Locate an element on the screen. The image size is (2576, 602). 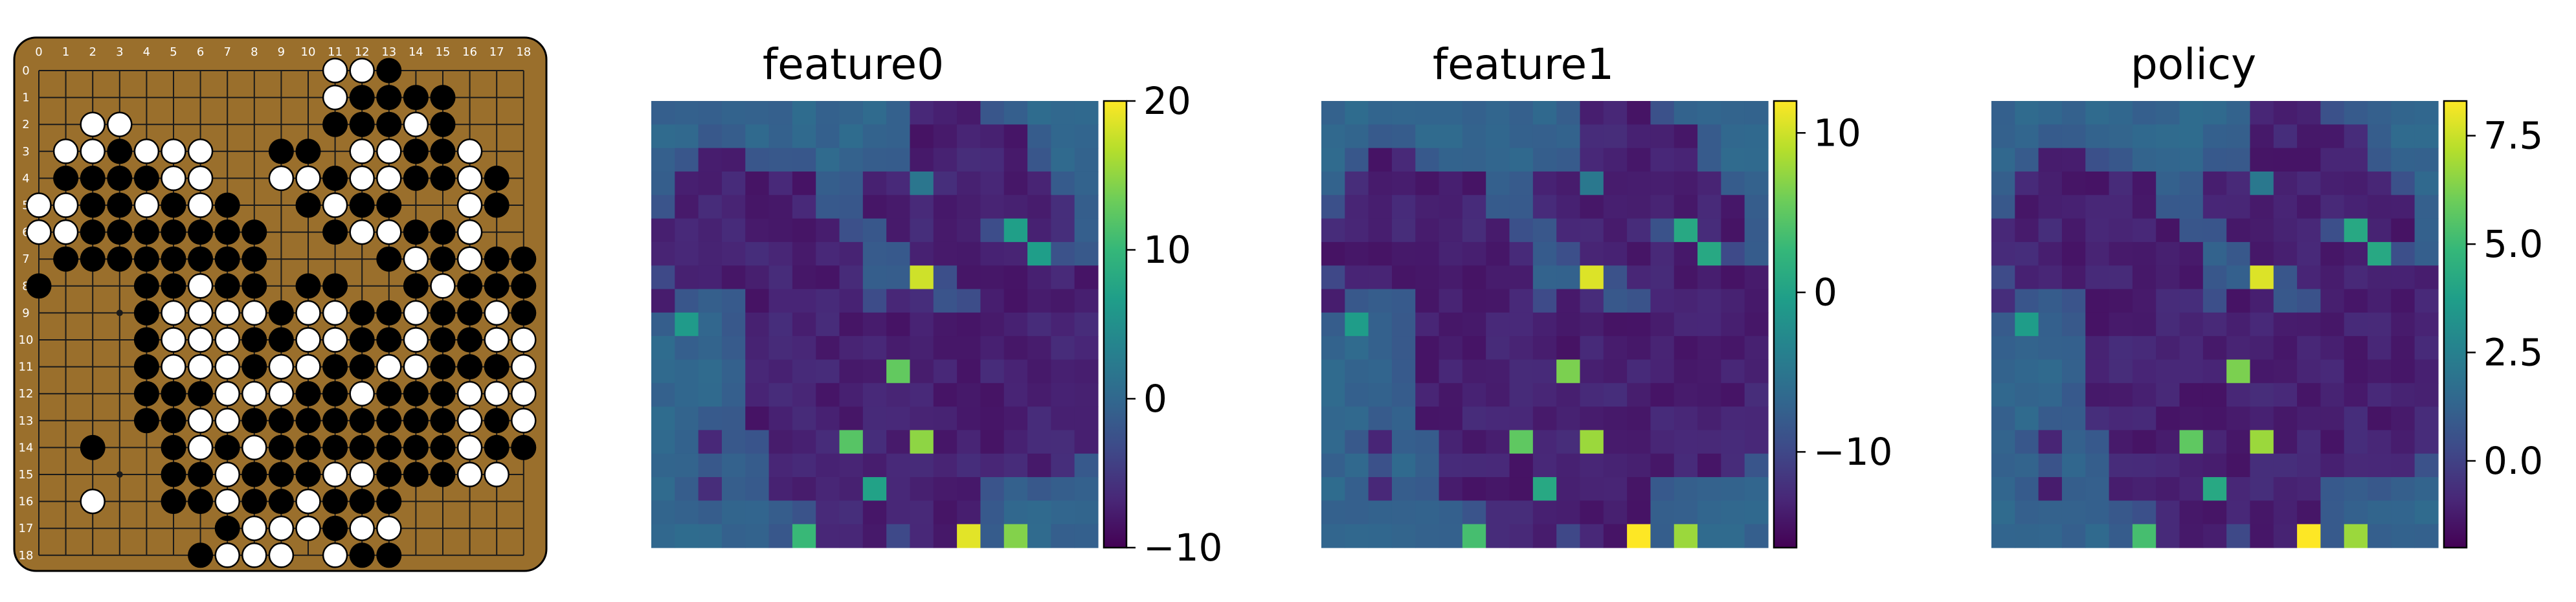
column-label: 1 is located at coordinates (66, 52).